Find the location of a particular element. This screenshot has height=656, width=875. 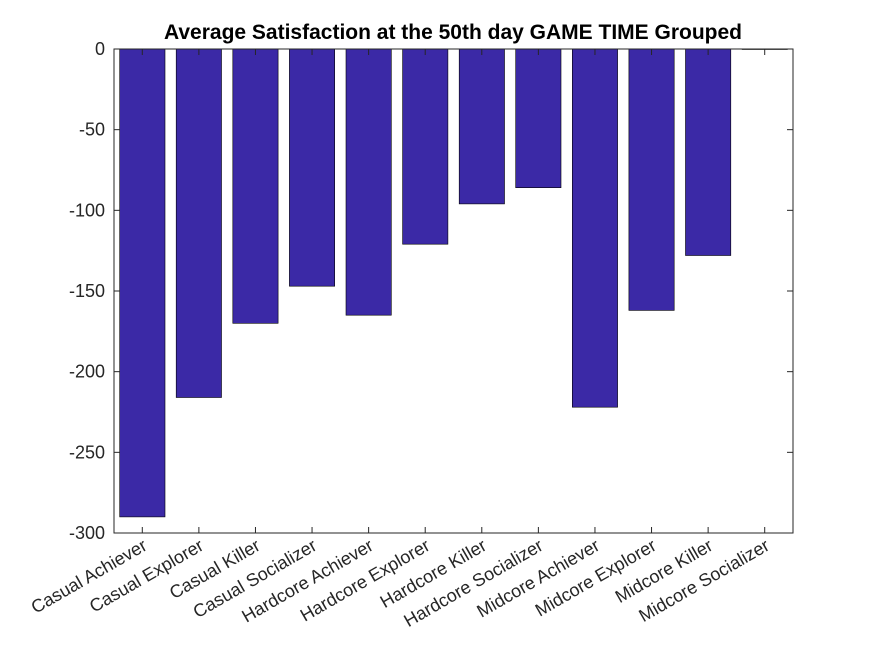

y-tick-label-5: -250 is located at coordinates (87, 452).